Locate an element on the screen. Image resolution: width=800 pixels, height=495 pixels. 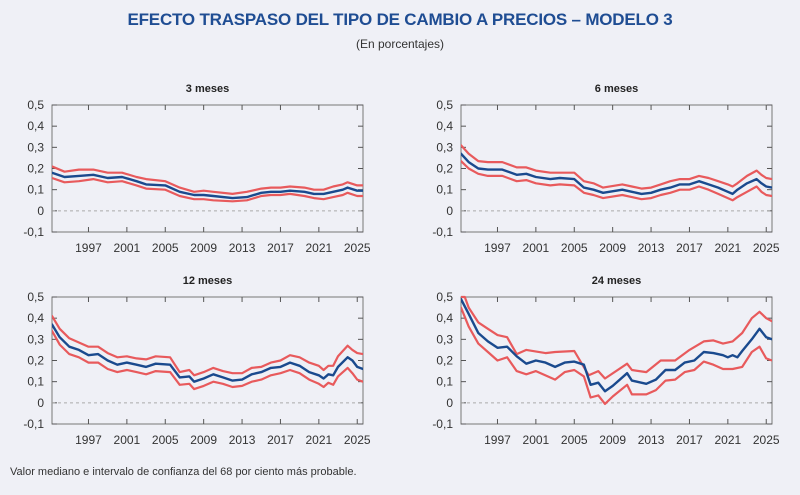
panel-title: 24 meses is located at coordinates (617, 281).